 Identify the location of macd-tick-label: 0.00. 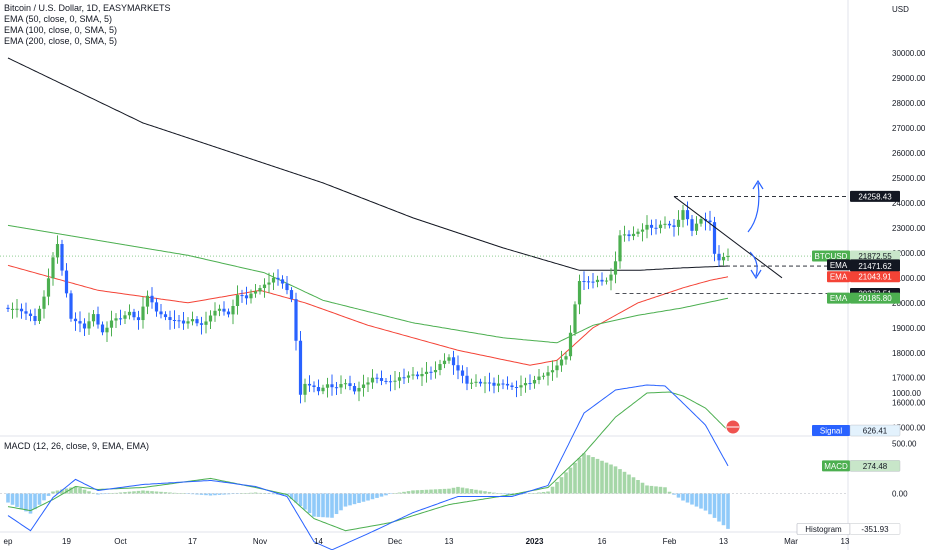
(900, 494).